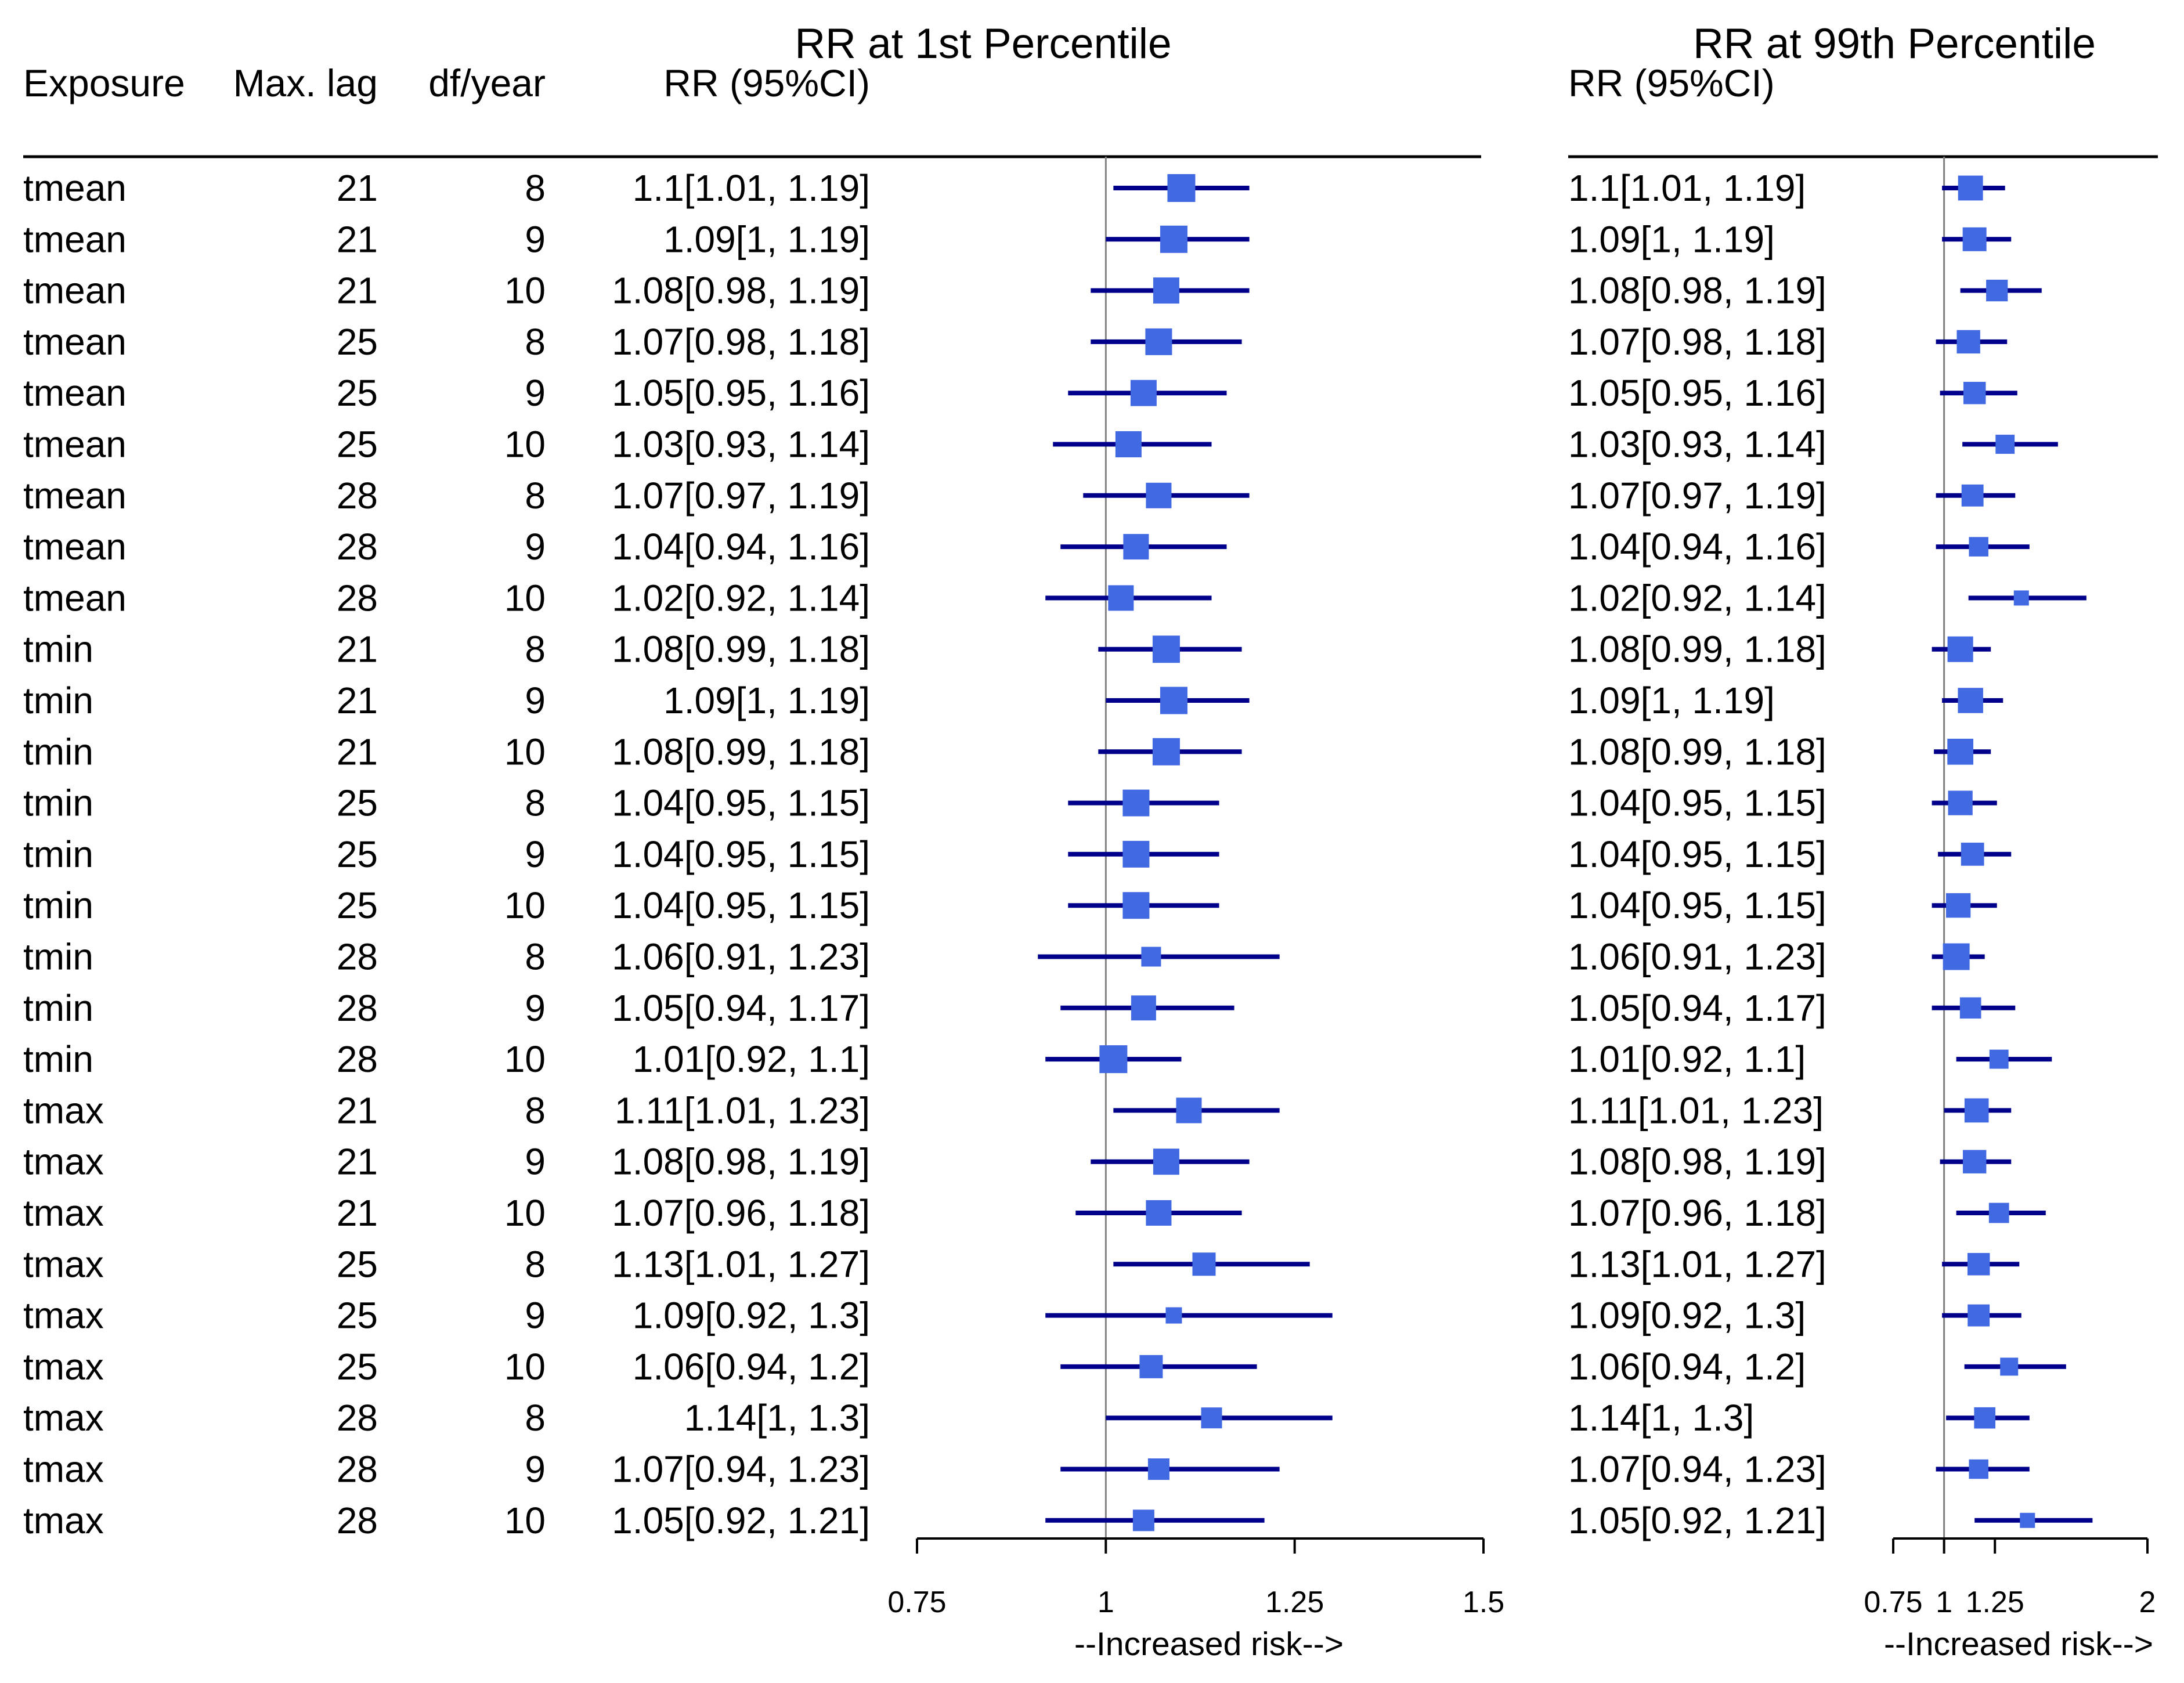  Describe the element at coordinates (1944, 1602) in the screenshot. I see `x-tick-label: 1` at that location.